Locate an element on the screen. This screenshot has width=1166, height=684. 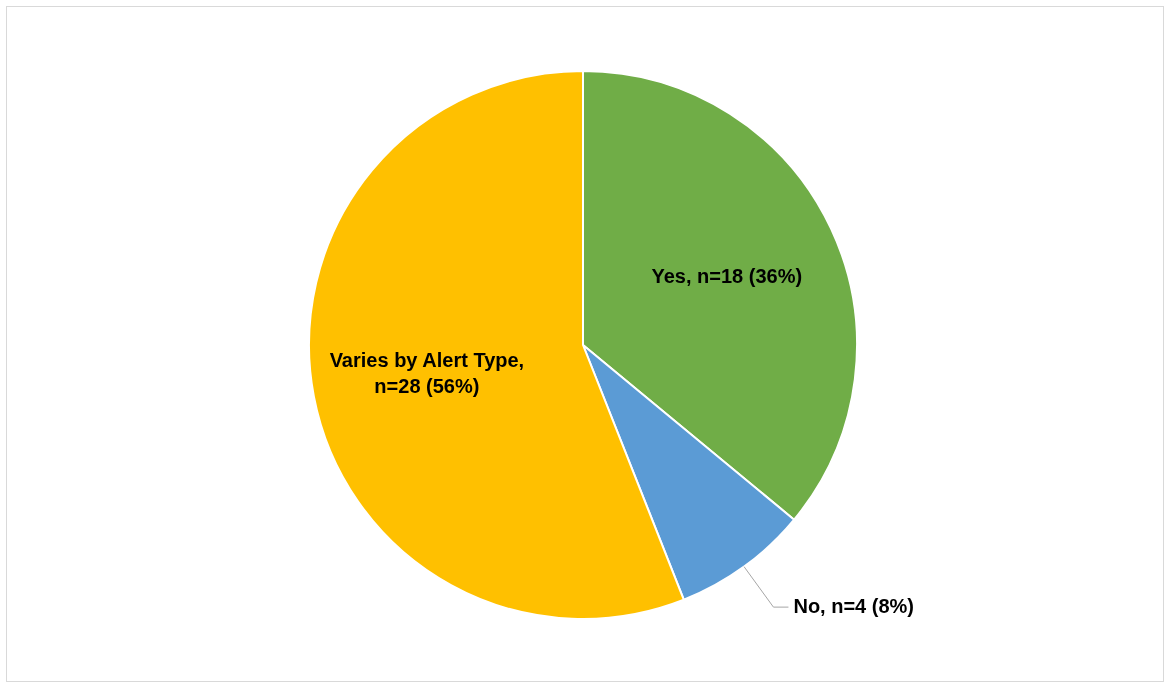
slice-label: Yes, n=18 (36%) is located at coordinates (727, 275).